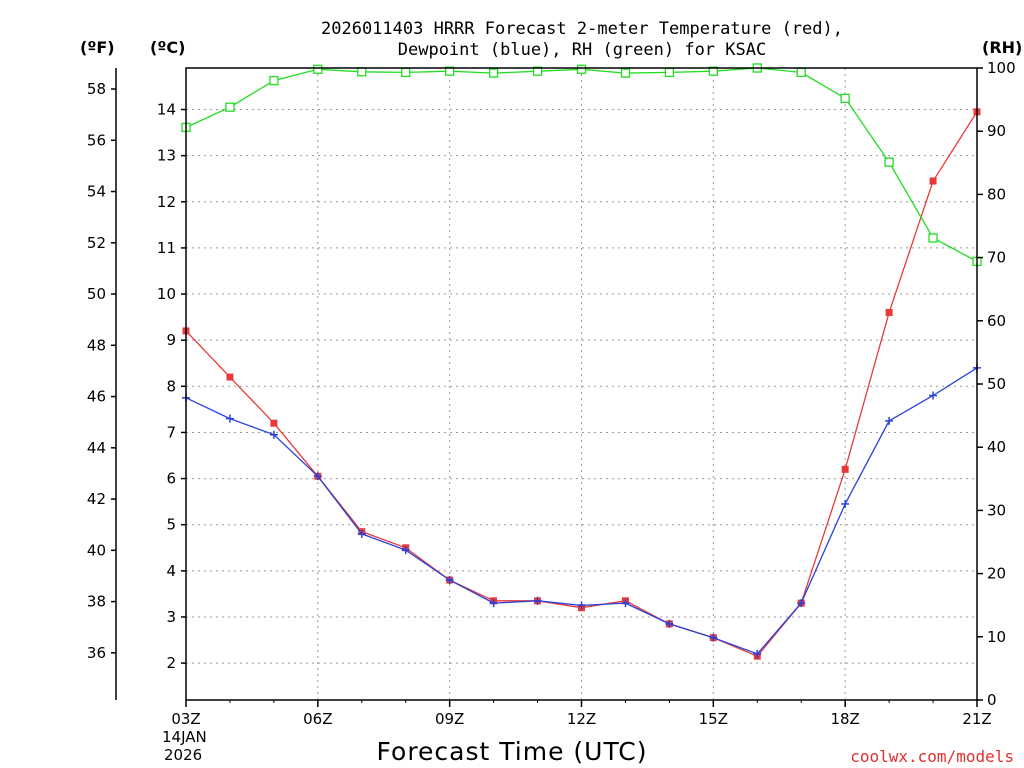 The width and height of the screenshot is (1024, 768). I want to click on rh-tick-label: 100, so click(1001, 68).